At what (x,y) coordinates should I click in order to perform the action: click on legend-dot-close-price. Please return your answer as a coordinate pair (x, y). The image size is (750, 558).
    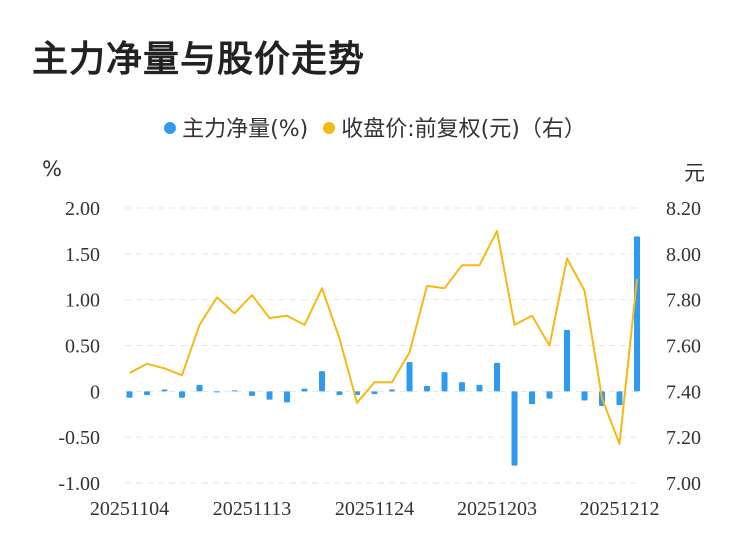
    Looking at the image, I should click on (329, 128).